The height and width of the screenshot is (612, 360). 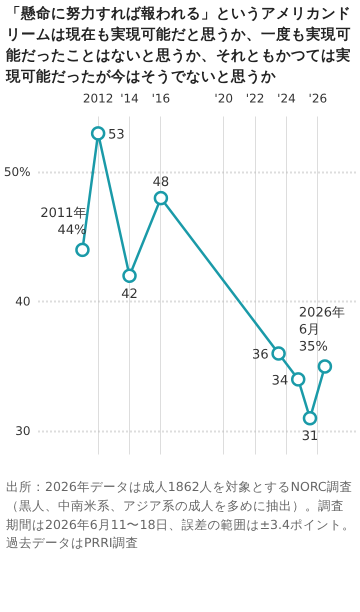 I want to click on text: 36, so click(x=260, y=355).